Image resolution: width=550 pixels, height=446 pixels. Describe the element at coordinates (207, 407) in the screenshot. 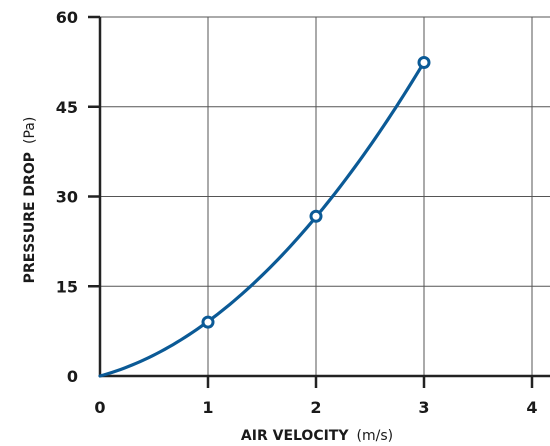

I see `x-tick-label: 1` at that location.